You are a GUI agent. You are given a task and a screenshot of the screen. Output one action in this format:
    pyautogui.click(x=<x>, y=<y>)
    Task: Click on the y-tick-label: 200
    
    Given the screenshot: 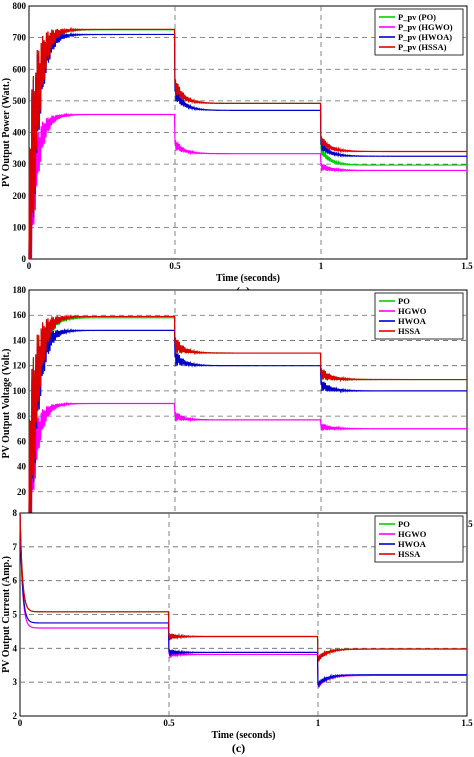 What is the action you would take?
    pyautogui.click(x=20, y=196)
    